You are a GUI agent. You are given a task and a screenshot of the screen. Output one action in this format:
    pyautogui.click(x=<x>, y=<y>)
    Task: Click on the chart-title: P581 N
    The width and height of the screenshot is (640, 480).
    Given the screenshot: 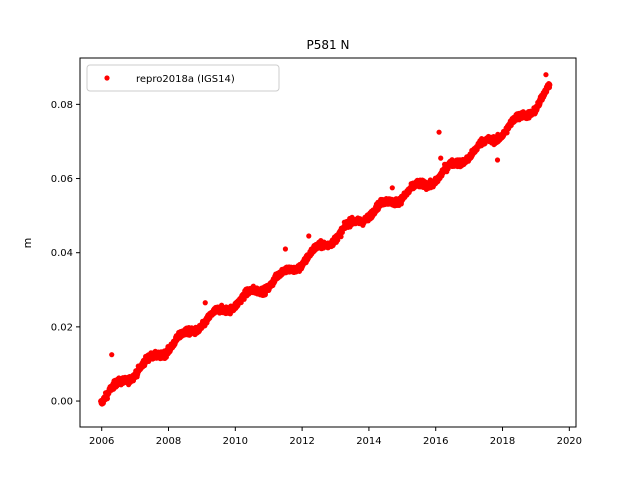 What is the action you would take?
    pyautogui.click(x=328, y=45)
    